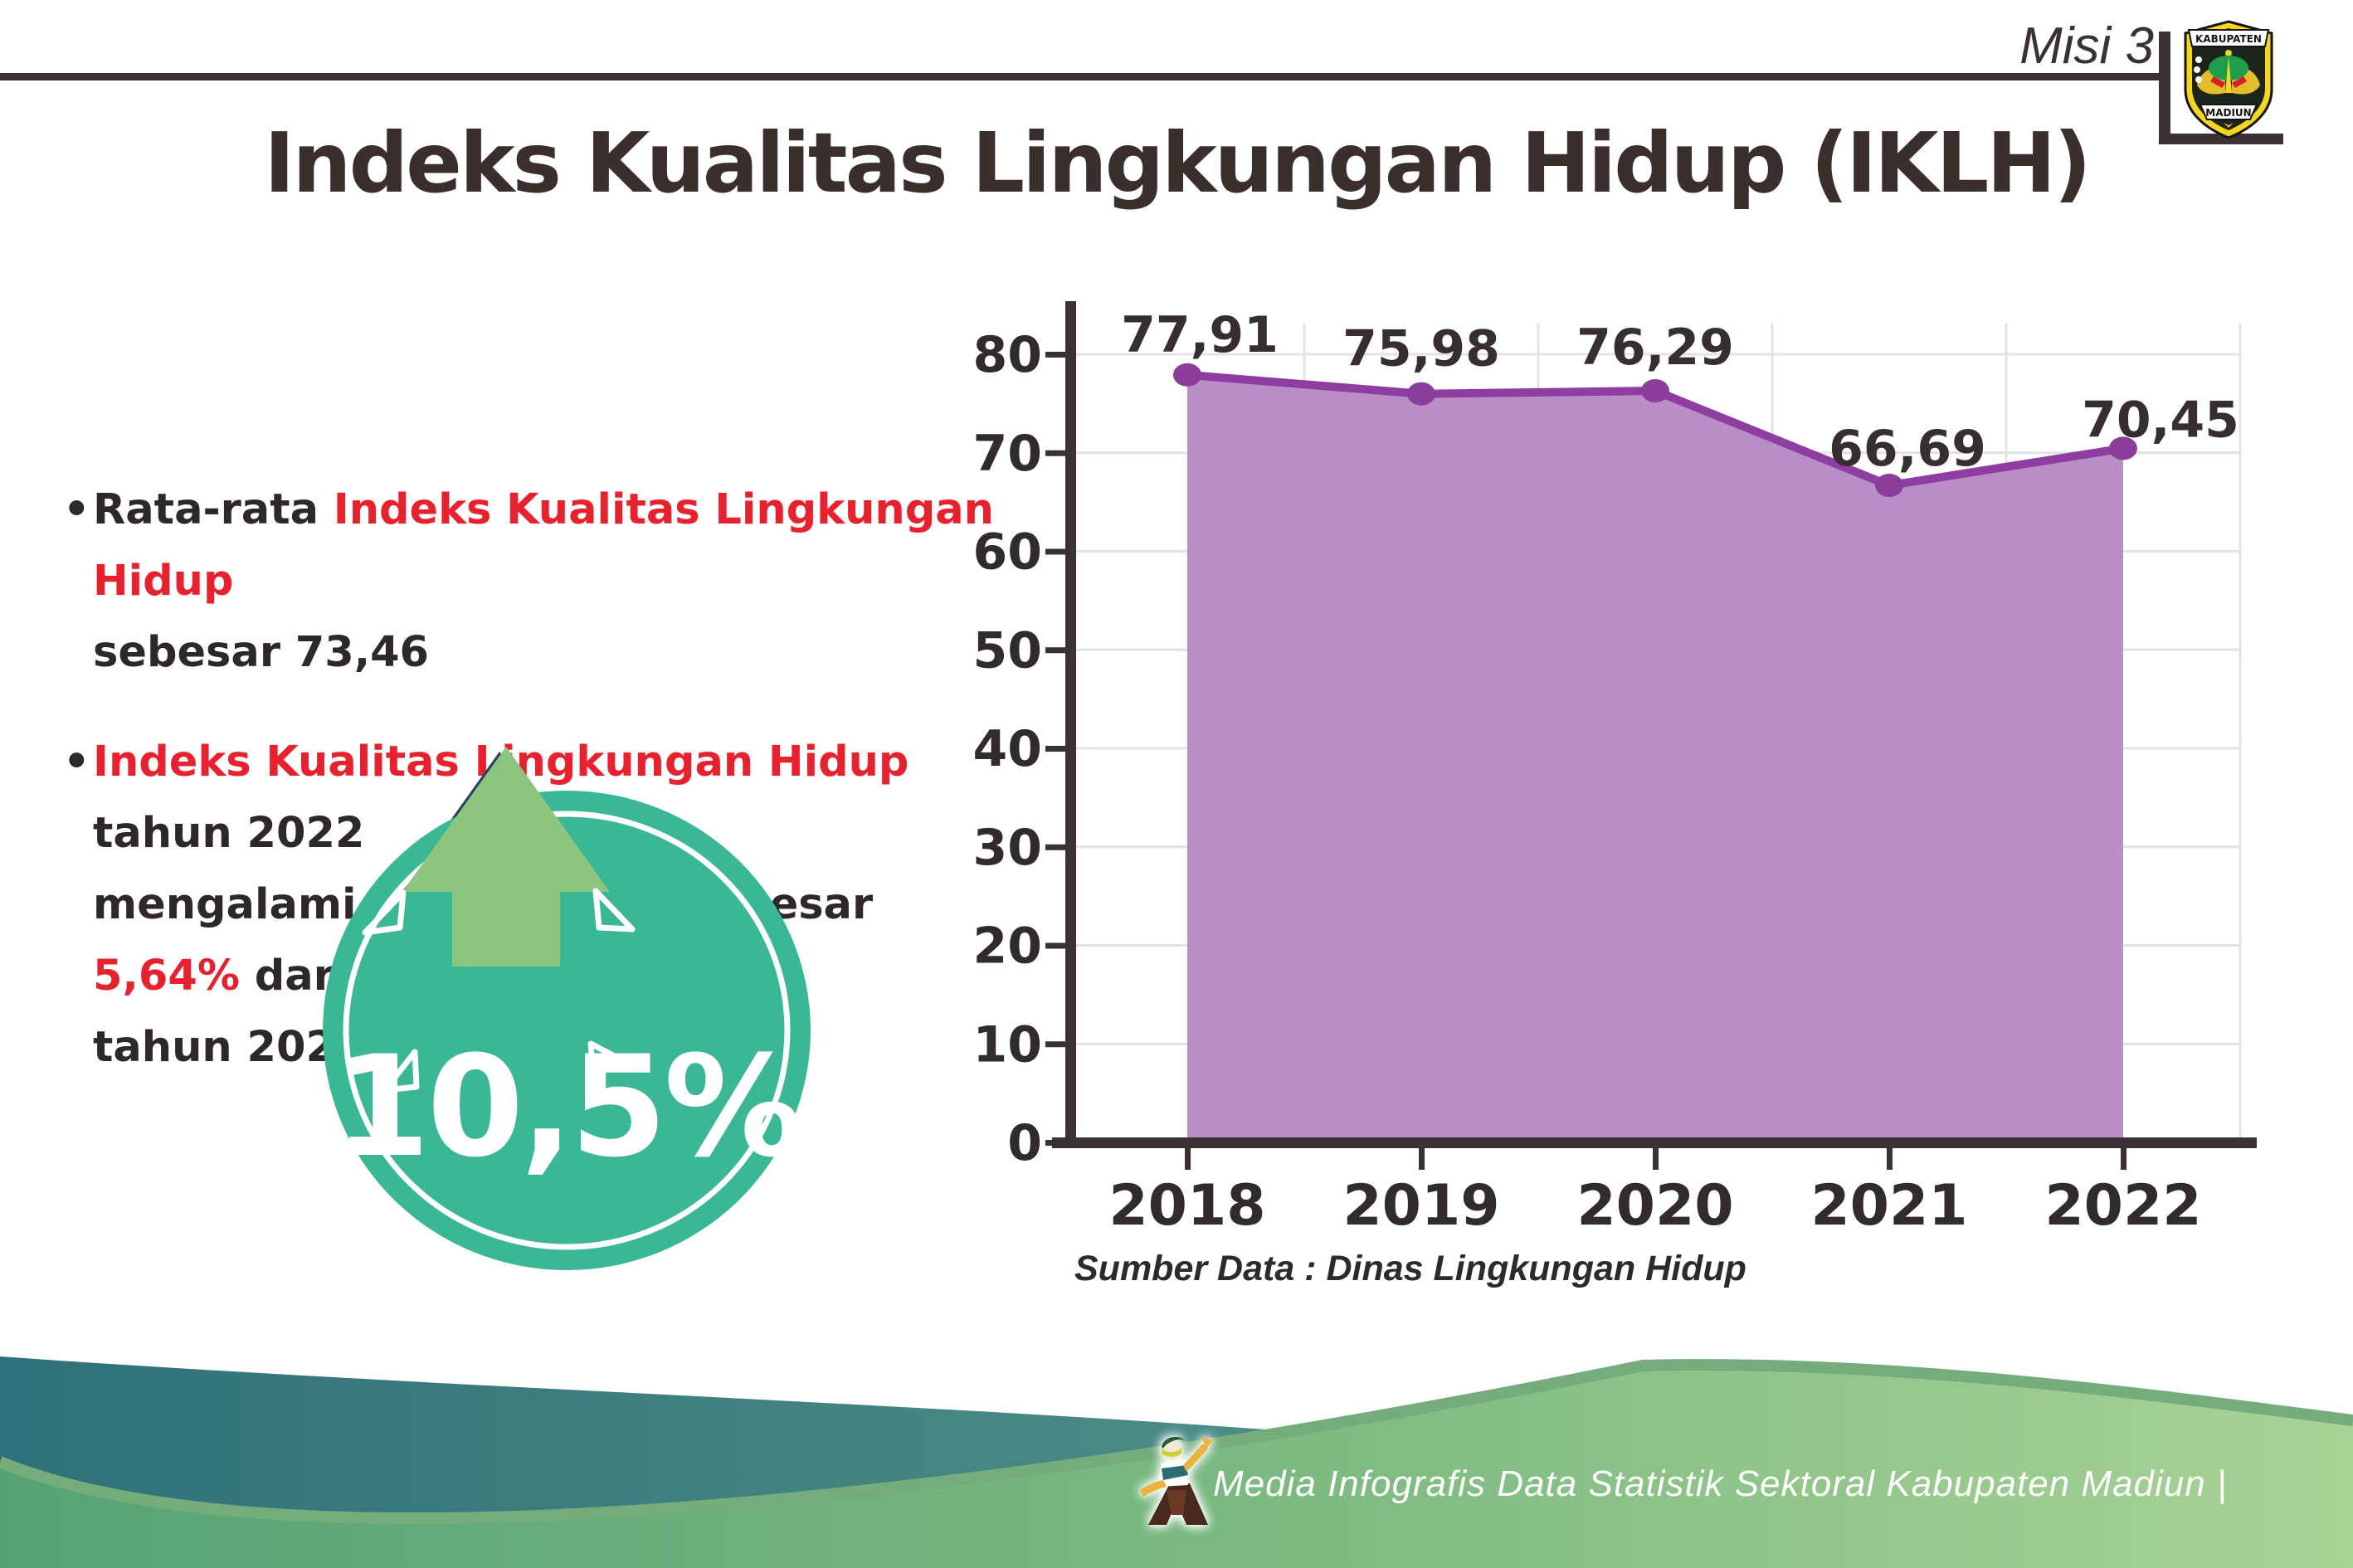 This screenshot has height=1568, width=2353. I want to click on logo-ribbon-right, so click(2239, 82).